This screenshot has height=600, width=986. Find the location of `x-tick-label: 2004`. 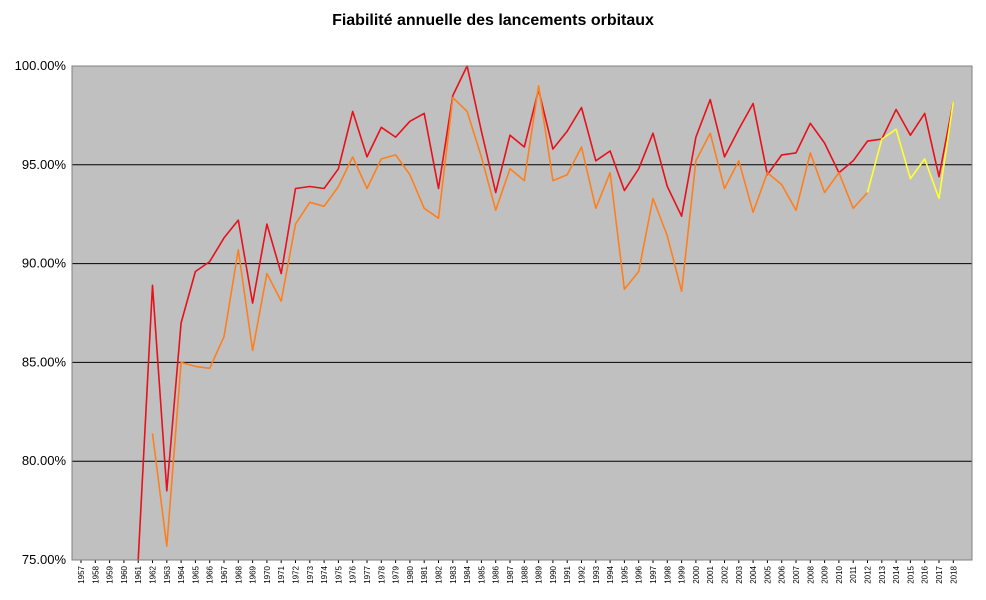

x-tick-label: 2004 is located at coordinates (753, 574).